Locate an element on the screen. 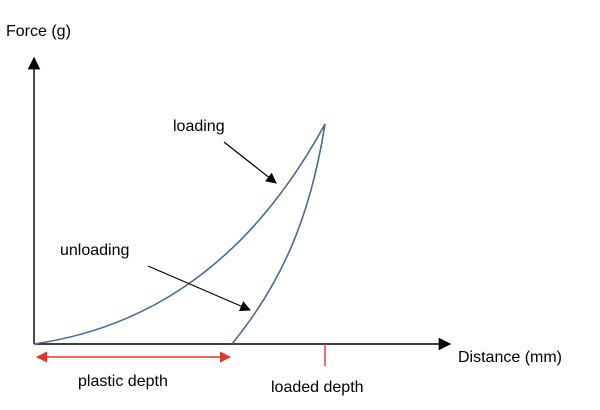 Image resolution: width=600 pixels, height=410 pixels. unloading-curve is located at coordinates (278, 234).